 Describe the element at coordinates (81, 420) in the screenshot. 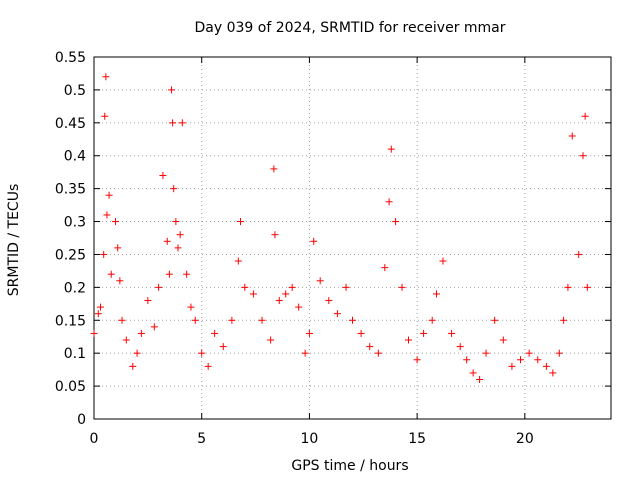

I see `y-tick-label: 0` at that location.